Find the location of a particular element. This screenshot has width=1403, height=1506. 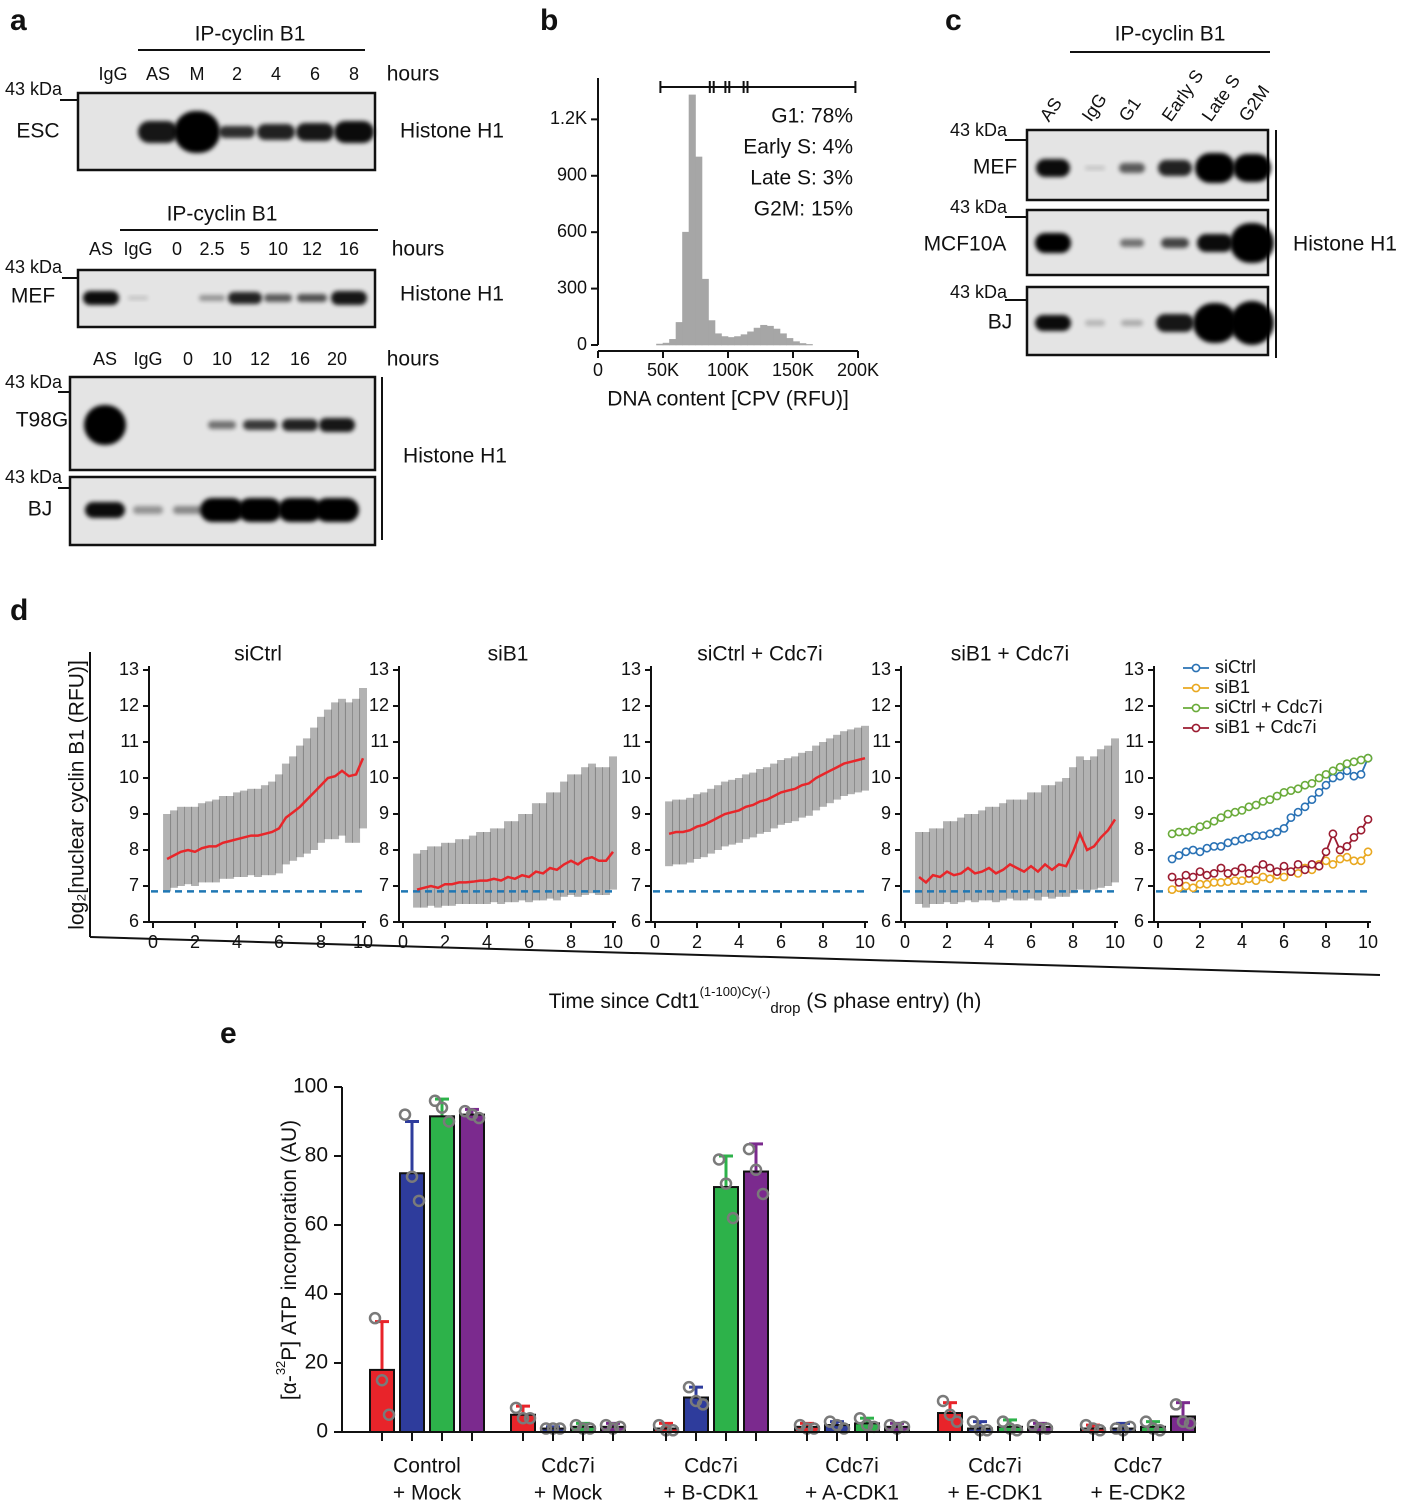

y-tick-label: 7 is located at coordinates (886, 885).